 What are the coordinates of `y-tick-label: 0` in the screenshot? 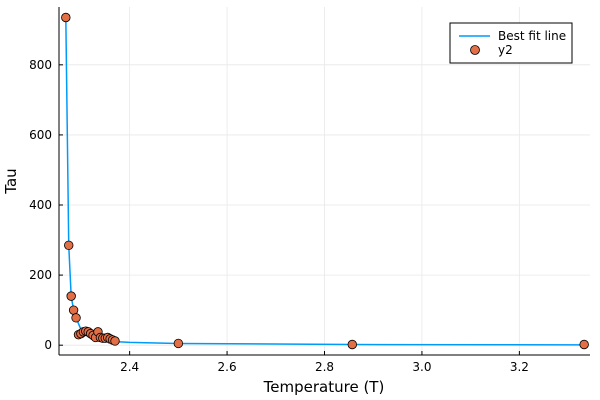 It's located at (48, 345).